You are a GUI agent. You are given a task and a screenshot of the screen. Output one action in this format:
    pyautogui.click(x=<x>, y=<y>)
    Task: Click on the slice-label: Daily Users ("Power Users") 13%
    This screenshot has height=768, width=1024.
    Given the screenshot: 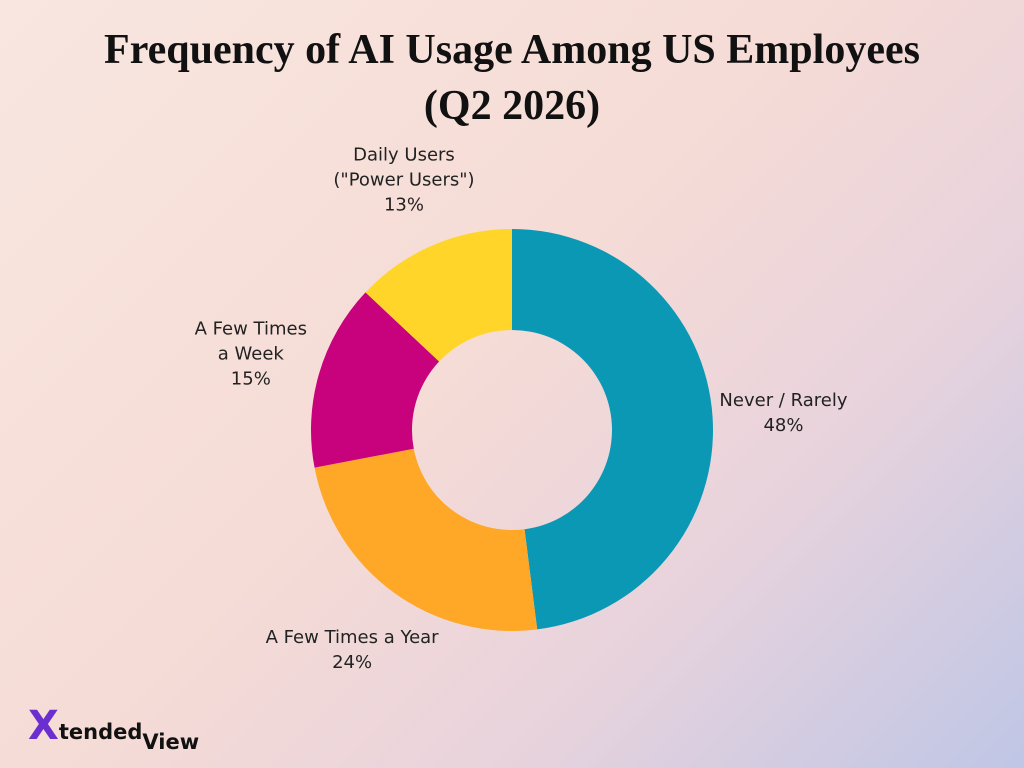 What is the action you would take?
    pyautogui.click(x=403, y=180)
    